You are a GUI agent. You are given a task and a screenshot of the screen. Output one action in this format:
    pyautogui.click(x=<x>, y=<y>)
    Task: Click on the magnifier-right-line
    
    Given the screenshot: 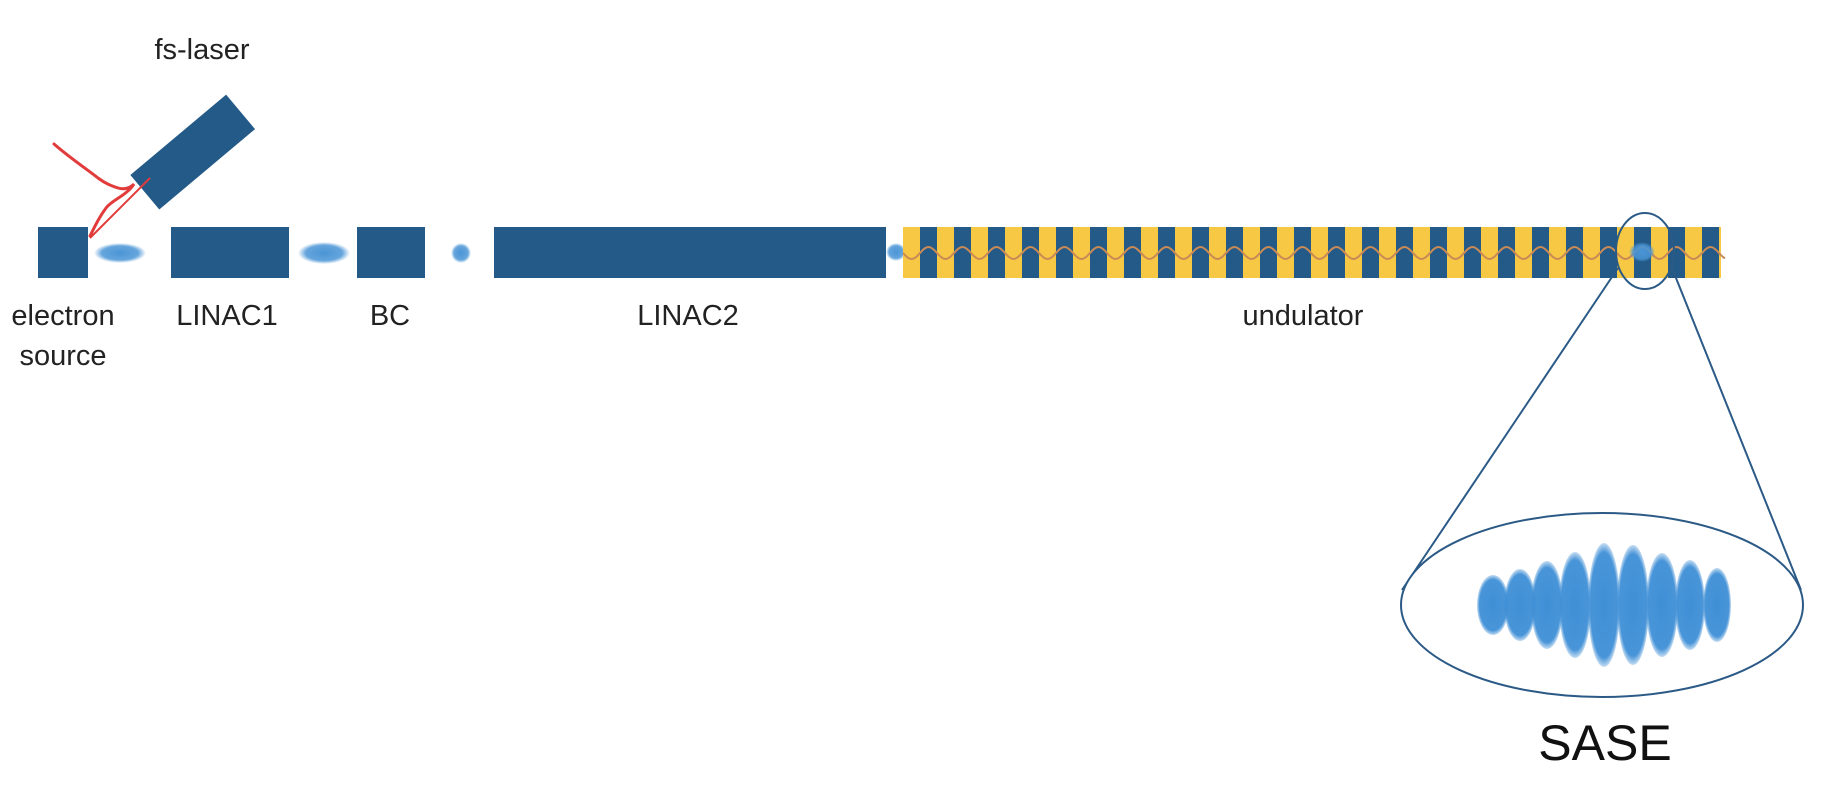 What is the action you would take?
    pyautogui.click(x=1736, y=429)
    